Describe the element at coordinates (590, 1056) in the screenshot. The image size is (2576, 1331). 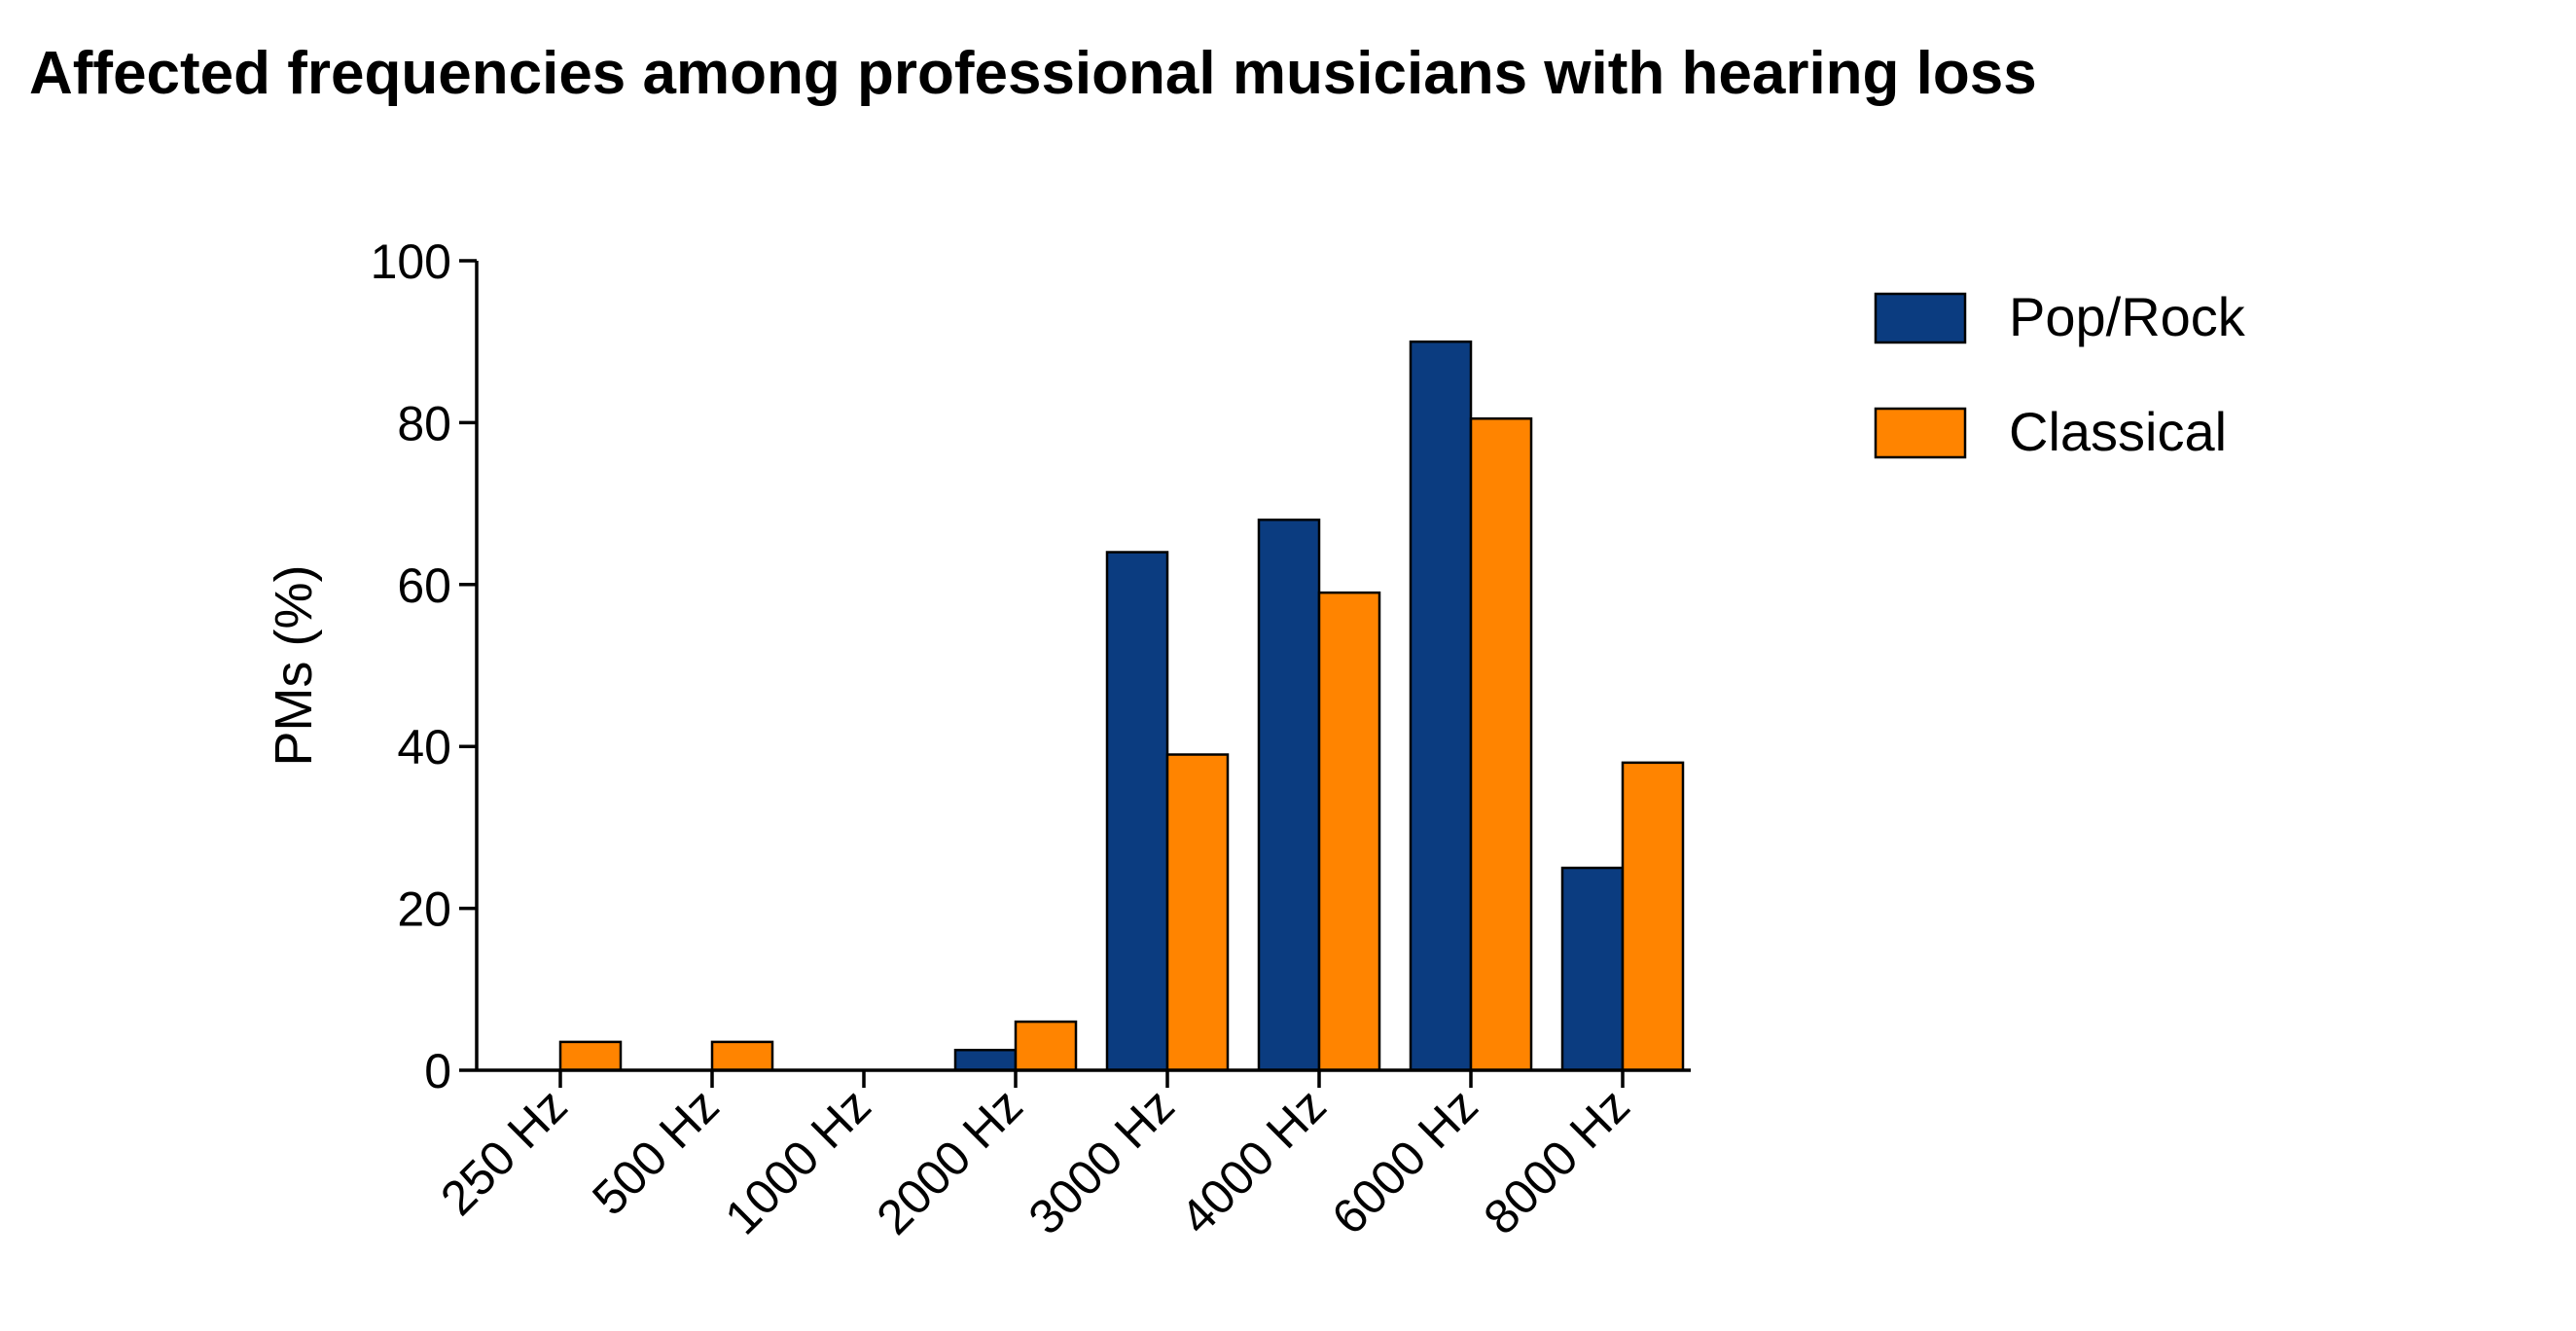
I see `bar-classical-250-hz` at that location.